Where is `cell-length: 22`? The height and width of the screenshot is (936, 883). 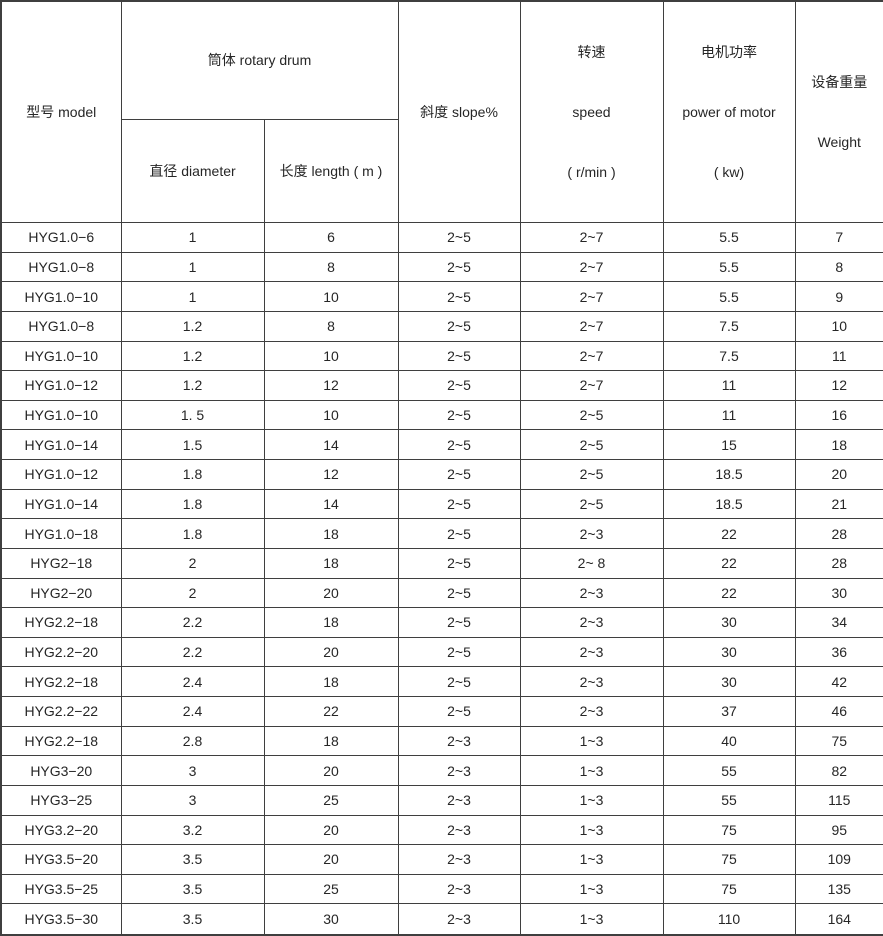 cell-length: 22 is located at coordinates (331, 712).